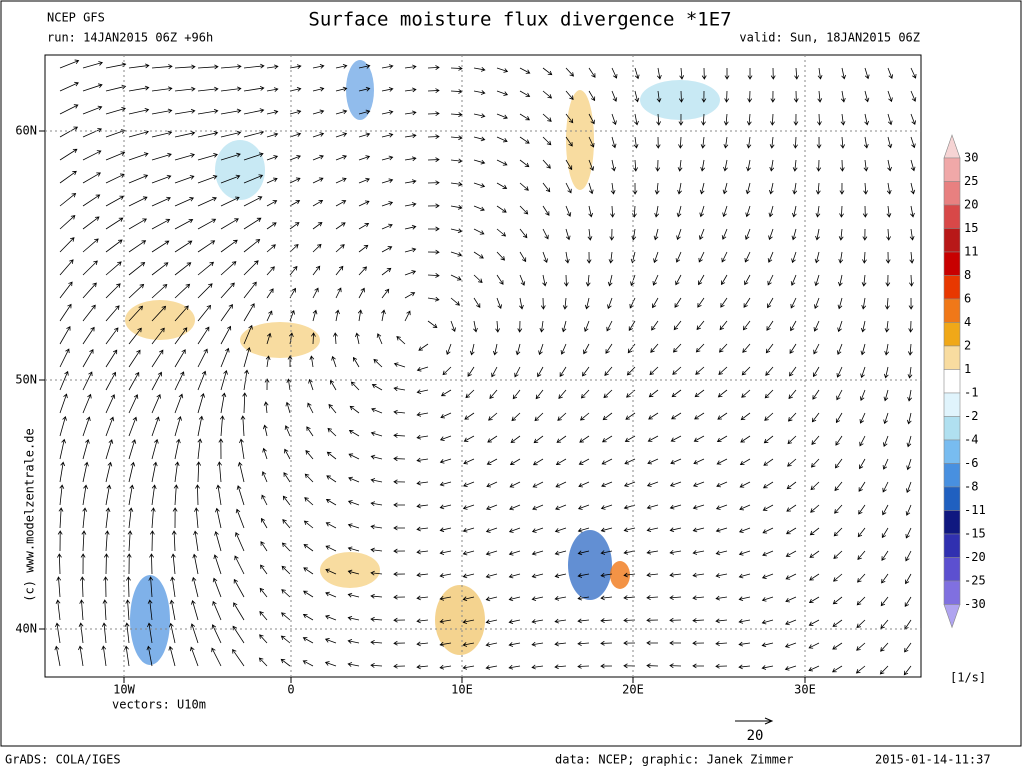  Describe the element at coordinates (971, 440) in the screenshot. I see `colorbar-label: -4` at that location.